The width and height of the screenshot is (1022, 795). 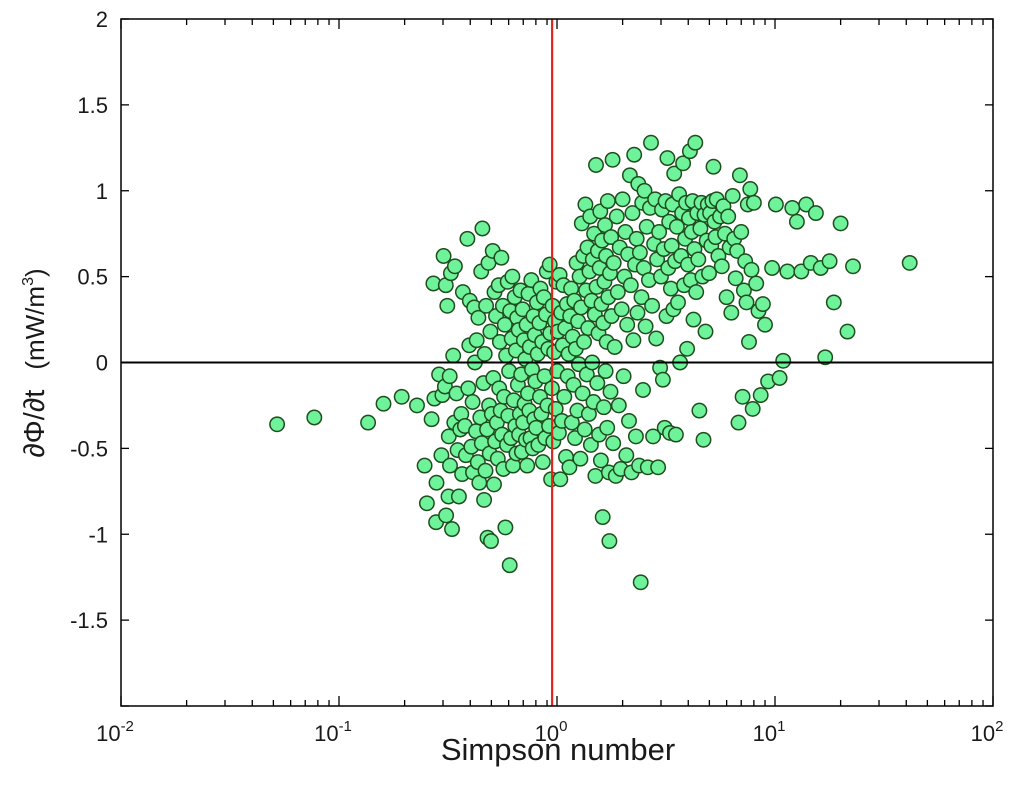 I want to click on x-tick-label: 10², so click(x=987, y=732).